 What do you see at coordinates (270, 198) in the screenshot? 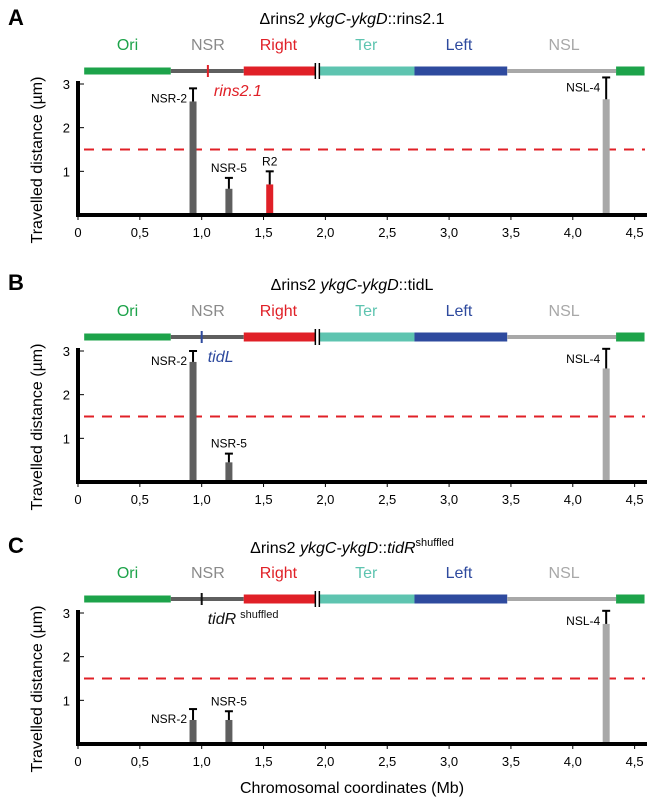
I see `bar-r2` at bounding box center [270, 198].